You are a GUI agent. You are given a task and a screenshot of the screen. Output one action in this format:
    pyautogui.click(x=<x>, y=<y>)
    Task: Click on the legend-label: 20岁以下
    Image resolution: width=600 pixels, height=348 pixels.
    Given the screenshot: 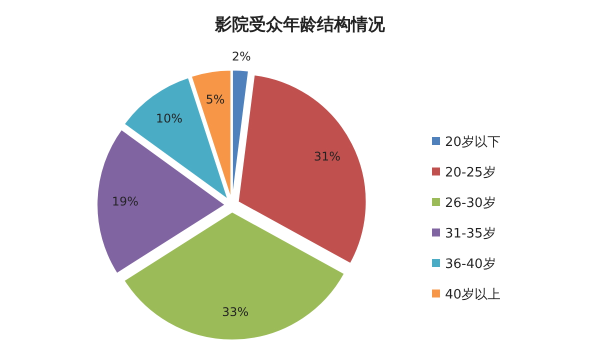 What is the action you would take?
    pyautogui.click(x=473, y=142)
    